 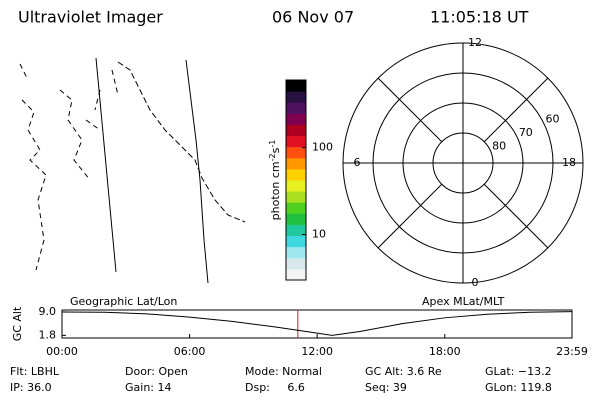 I want to click on label-text: s, so click(x=275, y=150).